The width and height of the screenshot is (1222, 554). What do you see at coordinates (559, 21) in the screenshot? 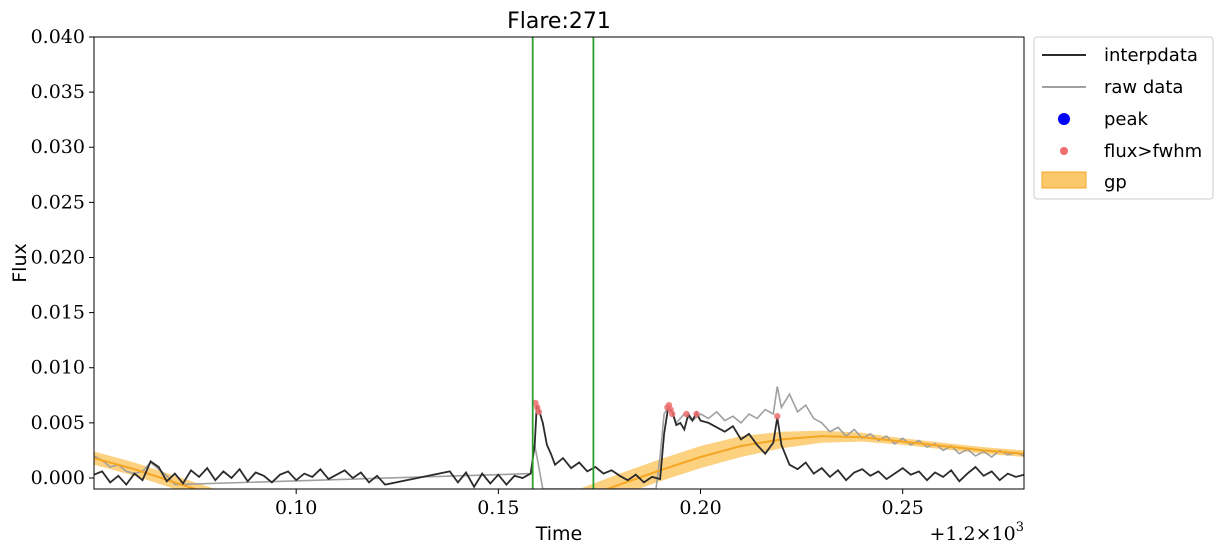
I see `chart-title: Flare:271` at bounding box center [559, 21].